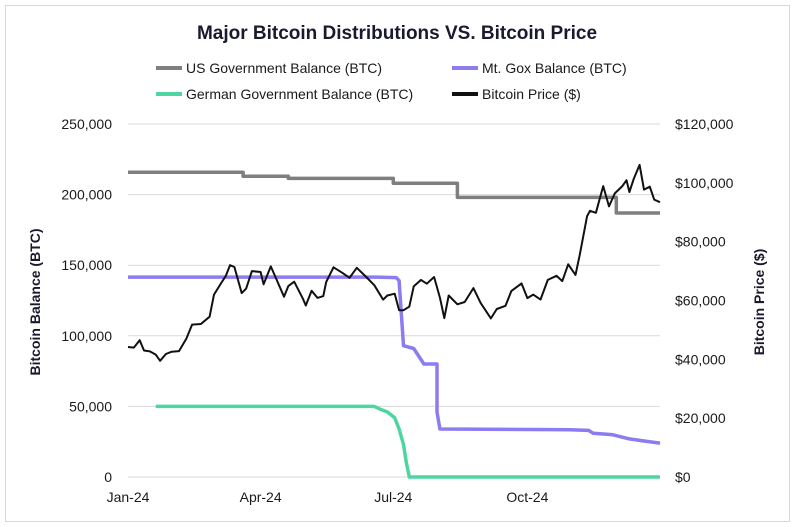  Describe the element at coordinates (35, 301) in the screenshot. I see `y-axis-left-label: Bitcoin Balance (BTC)` at that location.